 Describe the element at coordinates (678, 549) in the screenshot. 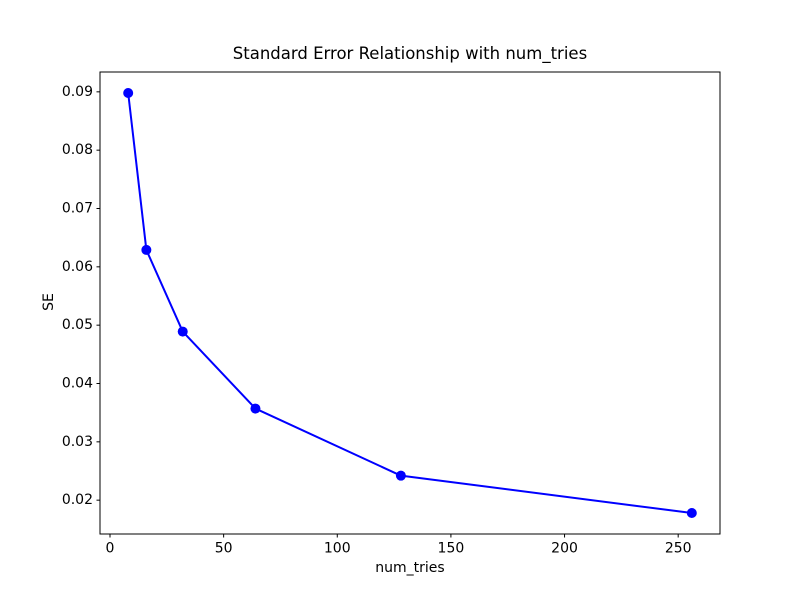

I see `x-tick-label: 250` at that location.